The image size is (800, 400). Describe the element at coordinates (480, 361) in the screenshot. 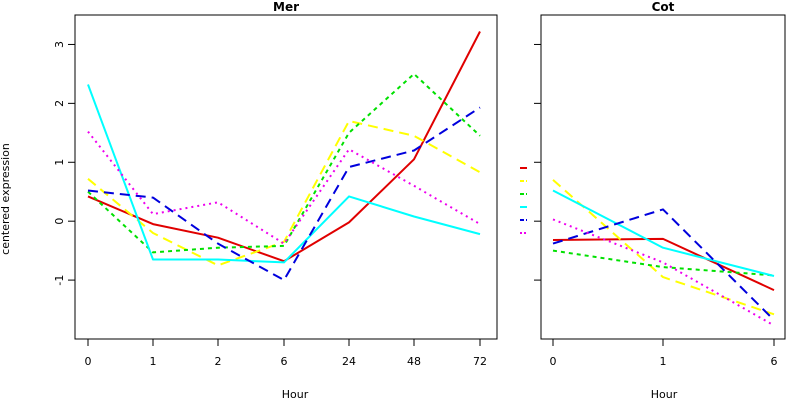

I see `x-tick-label: 72` at that location.